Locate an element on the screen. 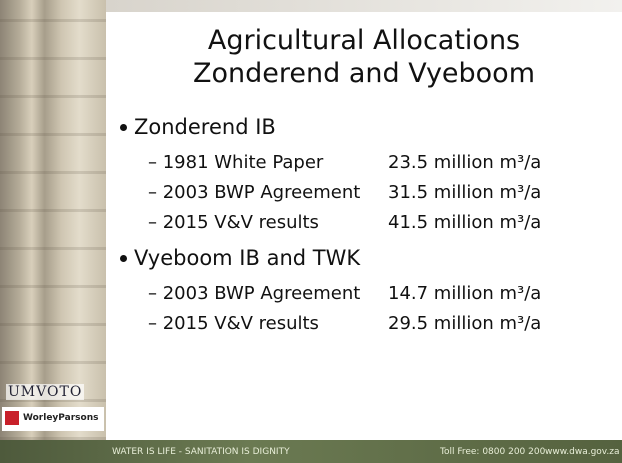 The height and width of the screenshot is (463, 622). footer-website: www.dwa.gov.za is located at coordinates (582, 452).